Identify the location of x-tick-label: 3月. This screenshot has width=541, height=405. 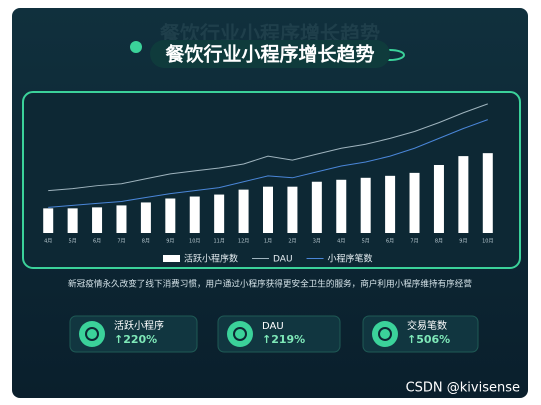
(317, 242).